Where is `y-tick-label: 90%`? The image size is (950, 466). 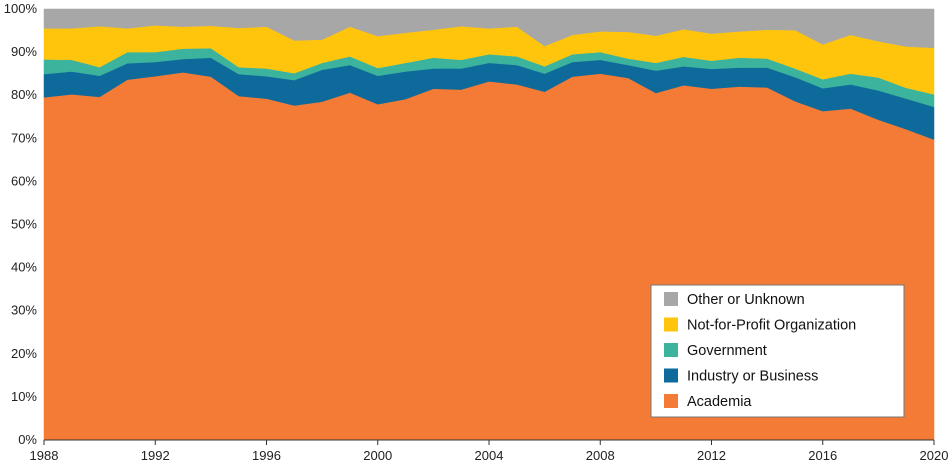 y-tick-label: 90% is located at coordinates (24, 51).